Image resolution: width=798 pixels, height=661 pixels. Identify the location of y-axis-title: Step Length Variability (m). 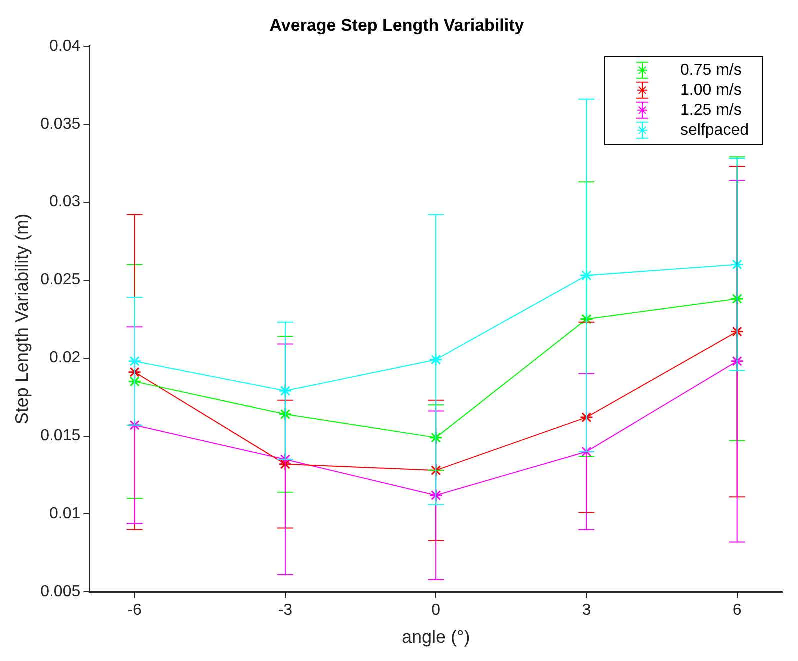
(22, 319).